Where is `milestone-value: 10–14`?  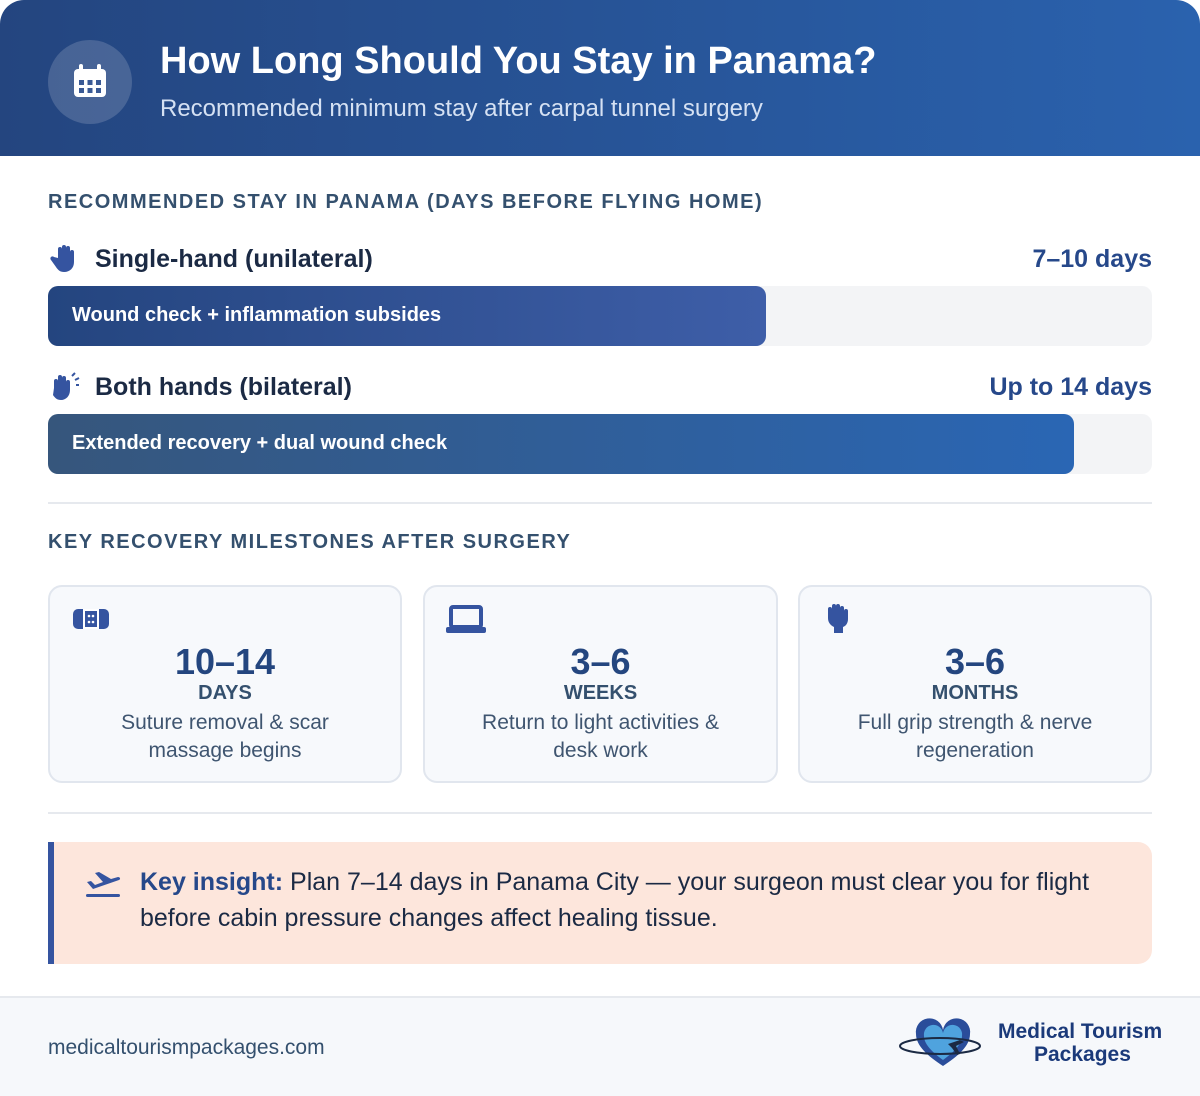
milestone-value: 10–14 is located at coordinates (225, 661).